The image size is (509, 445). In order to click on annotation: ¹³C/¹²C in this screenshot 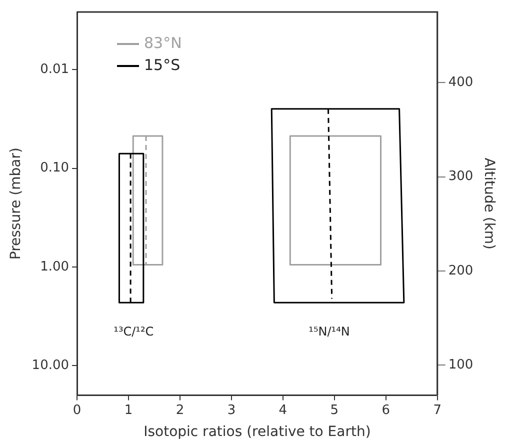, I will do `click(134, 331)`.